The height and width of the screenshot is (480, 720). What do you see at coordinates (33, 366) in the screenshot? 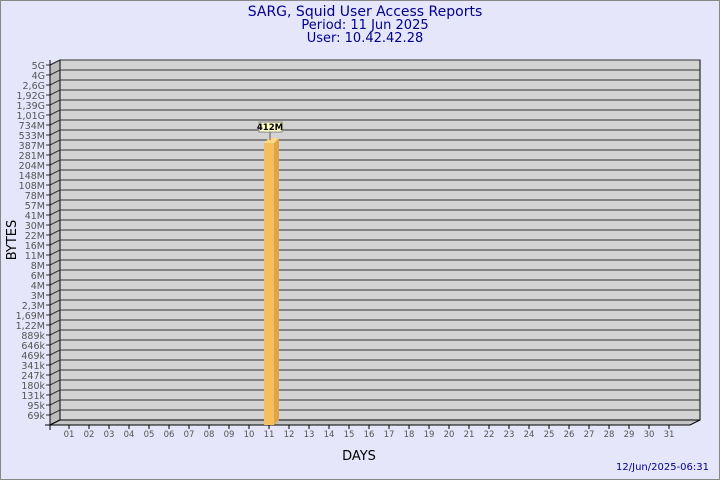
I see `y-tick-label: 341k` at bounding box center [33, 366].